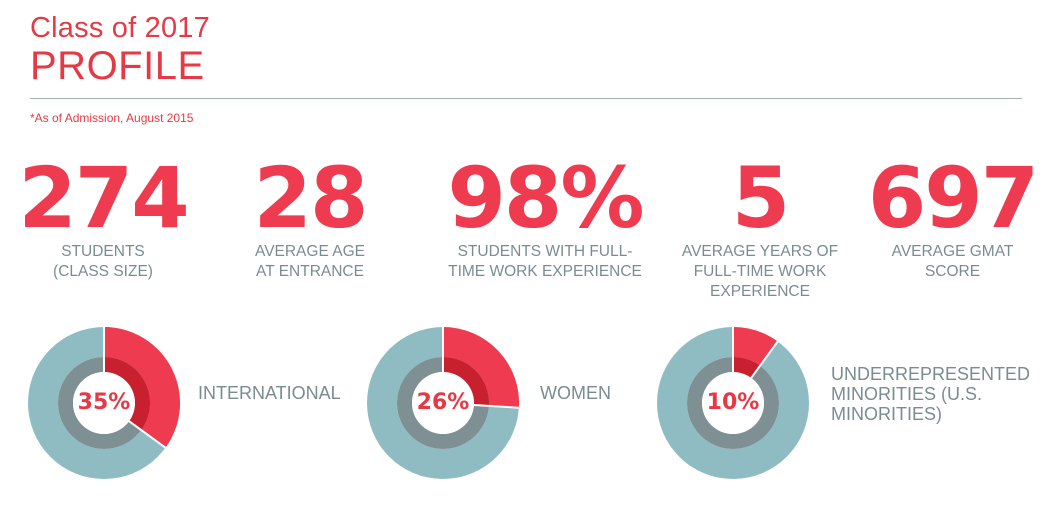 The width and height of the screenshot is (1049, 509). What do you see at coordinates (103, 261) in the screenshot?
I see `stat-label: STUDENTS (CLASS SIZE)` at bounding box center [103, 261].